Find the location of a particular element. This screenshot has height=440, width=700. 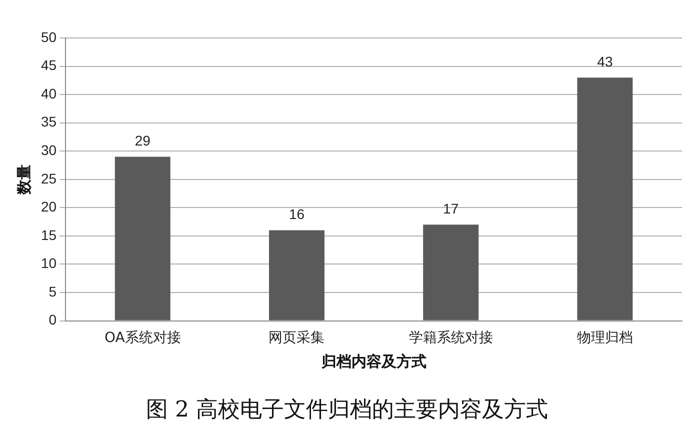

text: 图 2 高校电子文件归档的主要内容及方式 is located at coordinates (347, 410).